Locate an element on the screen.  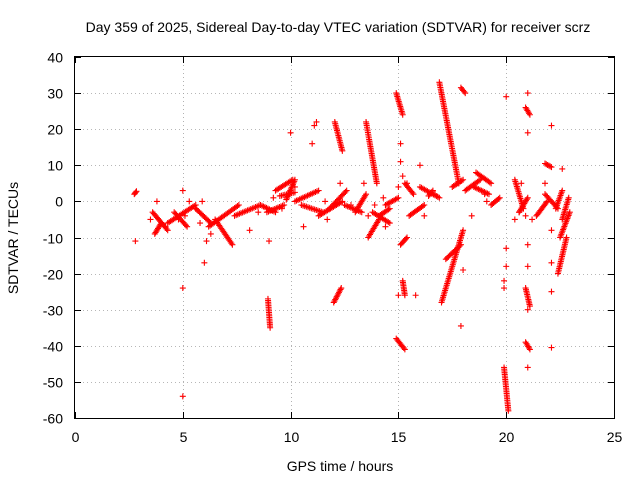
x-tick-label: 15 is located at coordinates (399, 437).